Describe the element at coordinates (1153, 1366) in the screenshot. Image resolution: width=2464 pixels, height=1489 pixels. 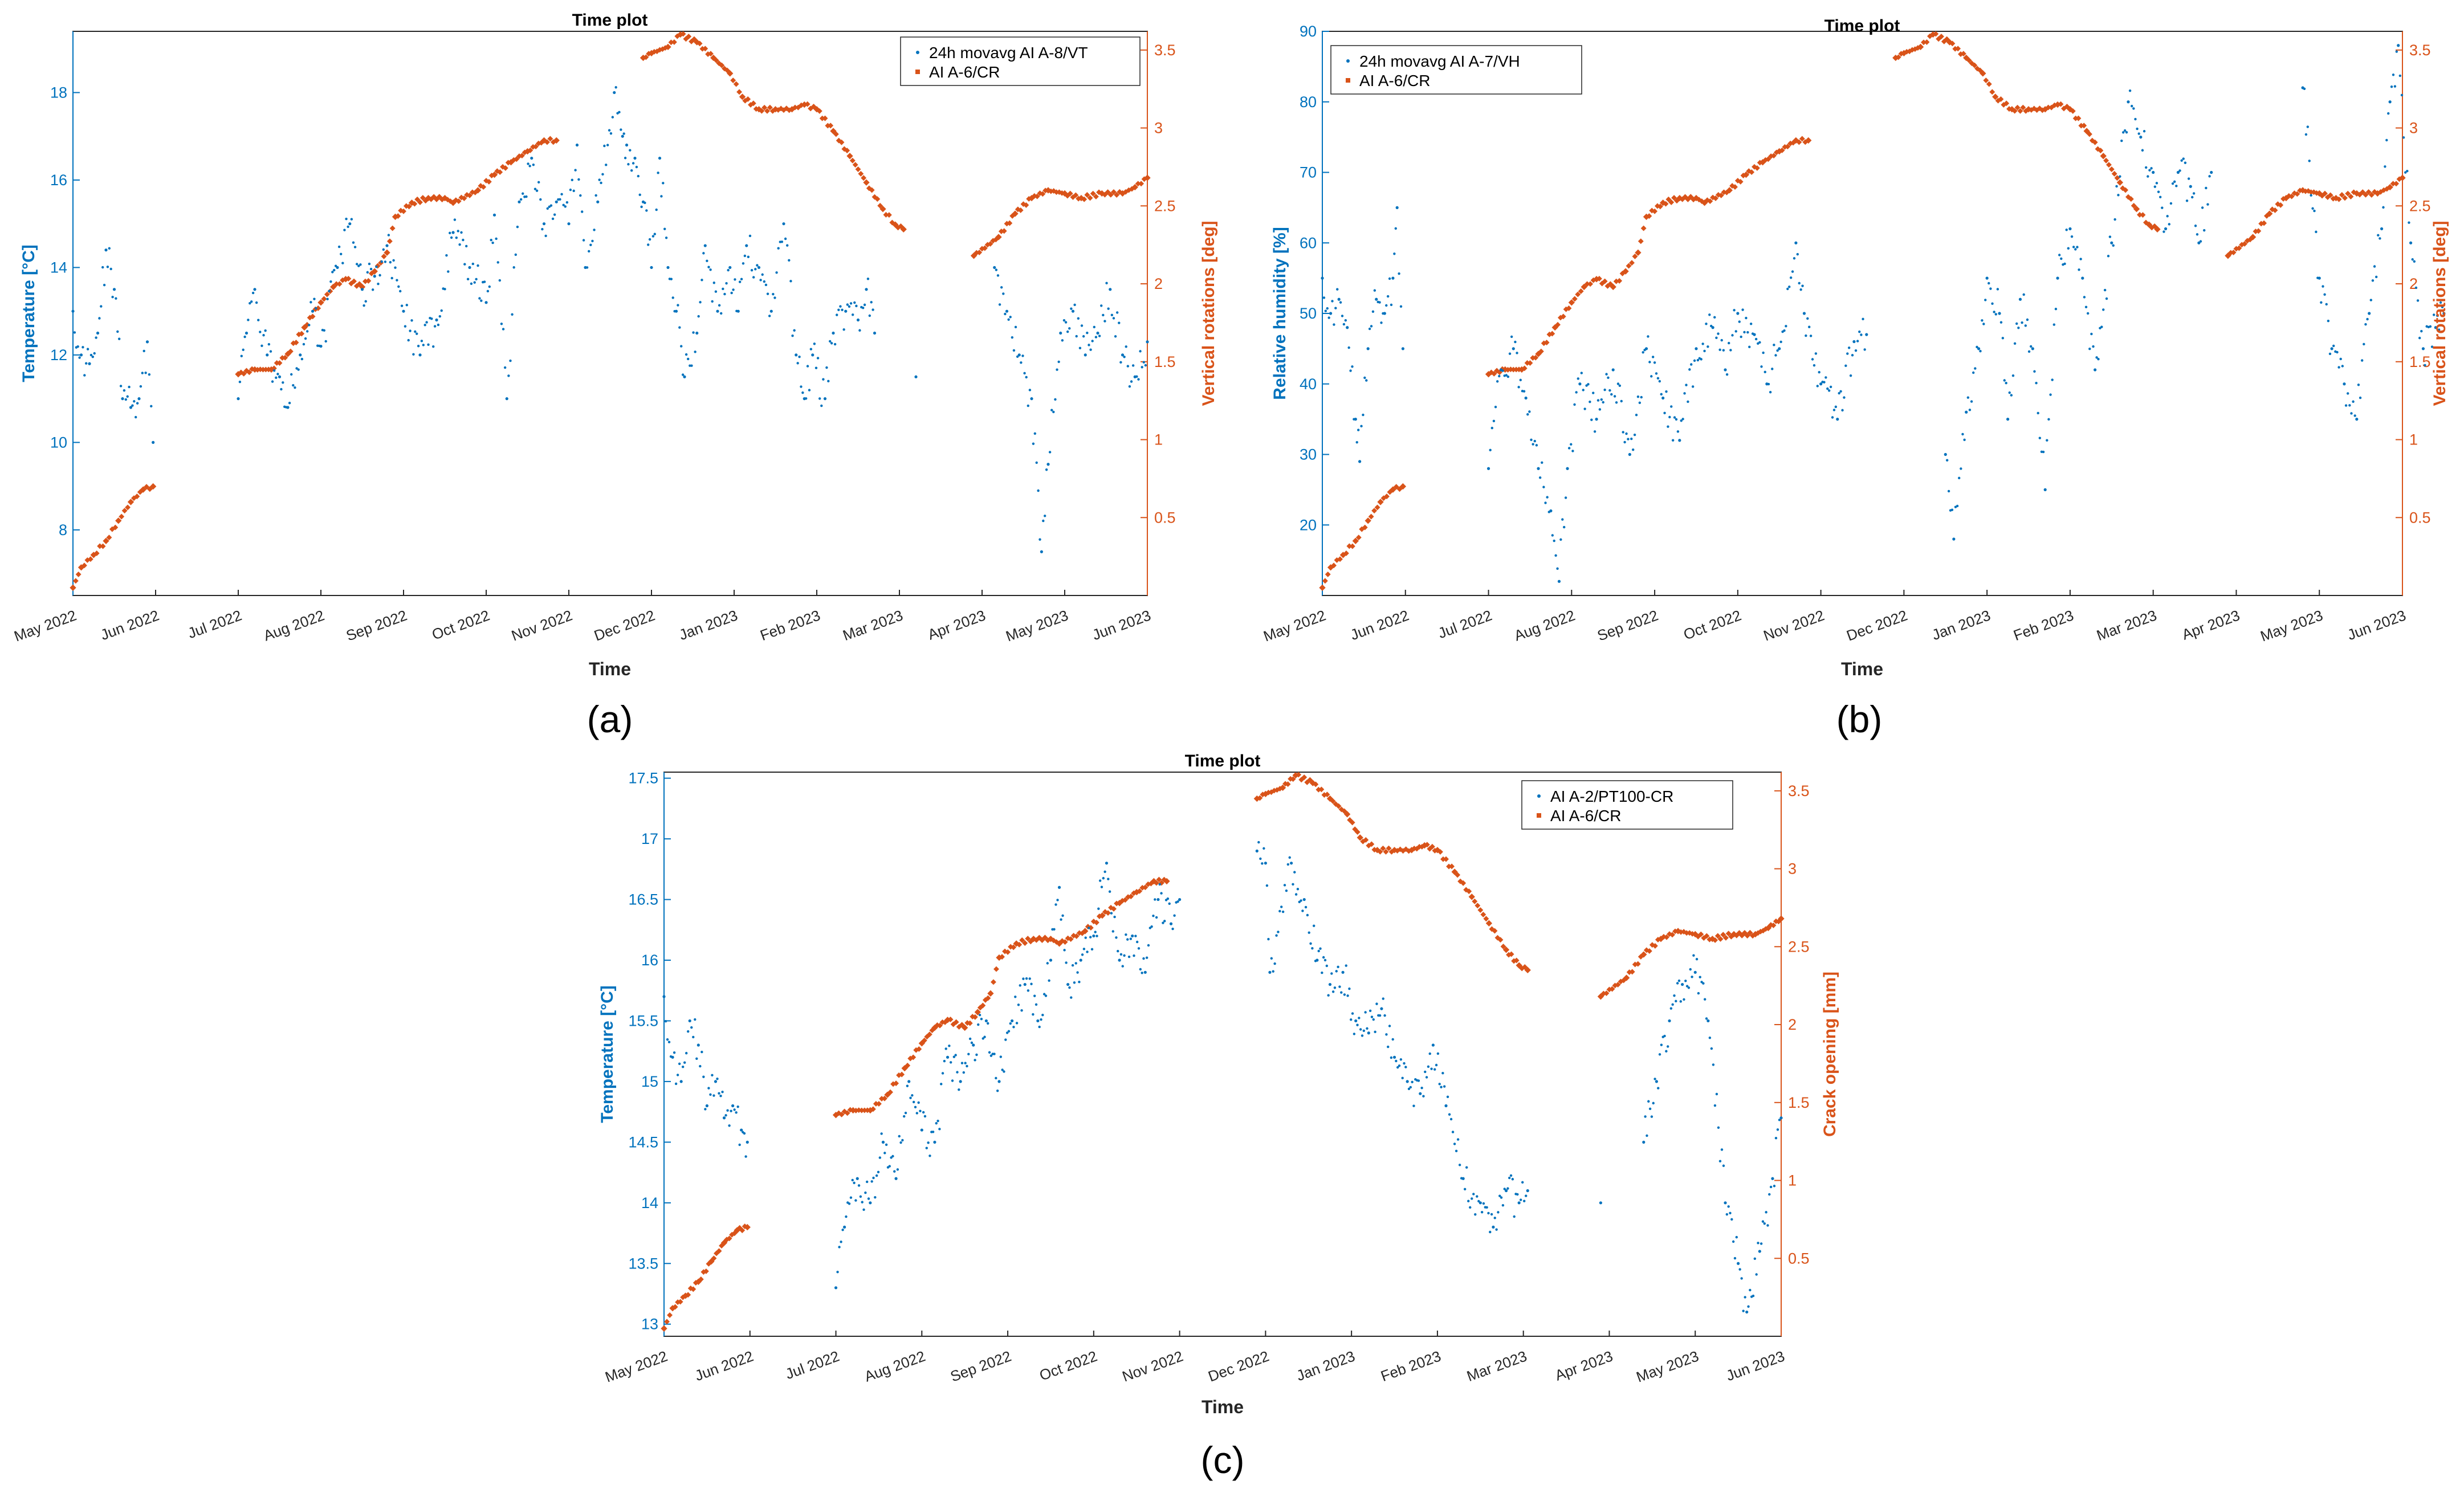
I see `panel-c-x-tick-label-6: Nov 2022` at that location.